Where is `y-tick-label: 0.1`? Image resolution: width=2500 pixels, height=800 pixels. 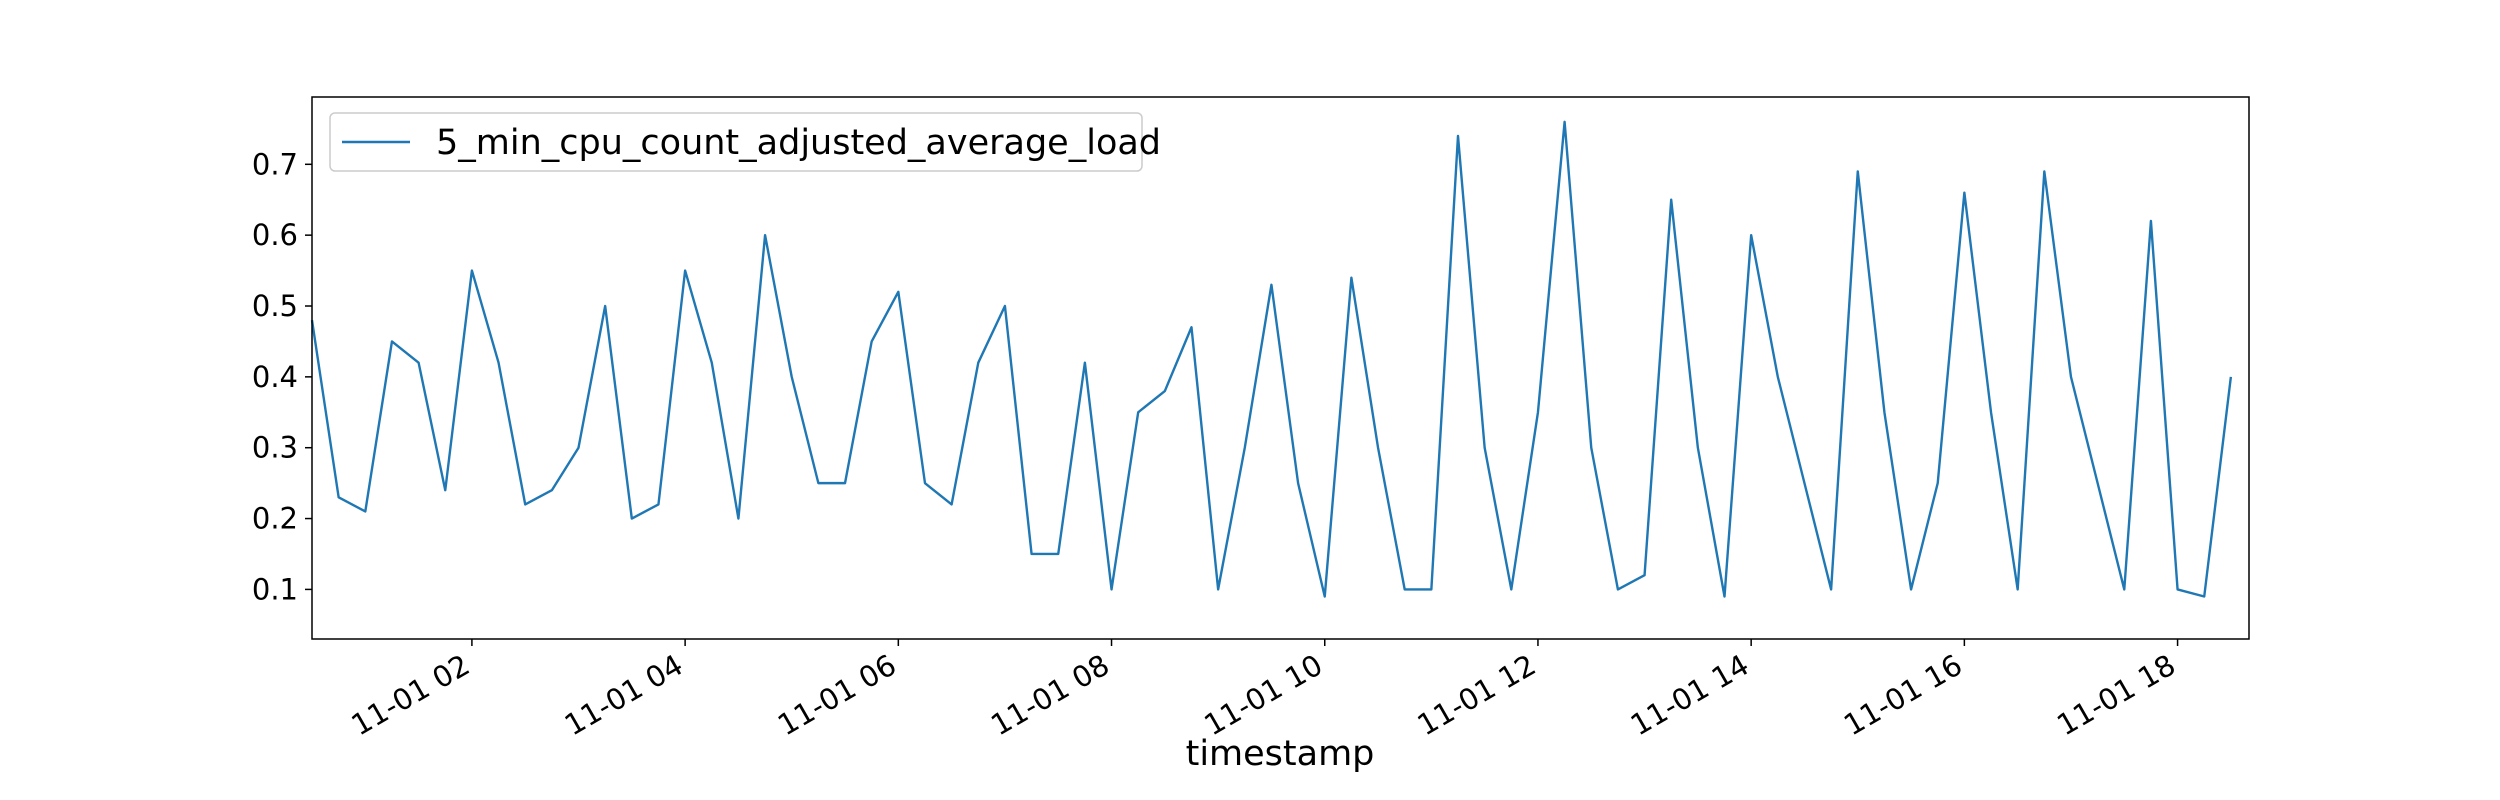 y-tick-label: 0.1 is located at coordinates (275, 589).